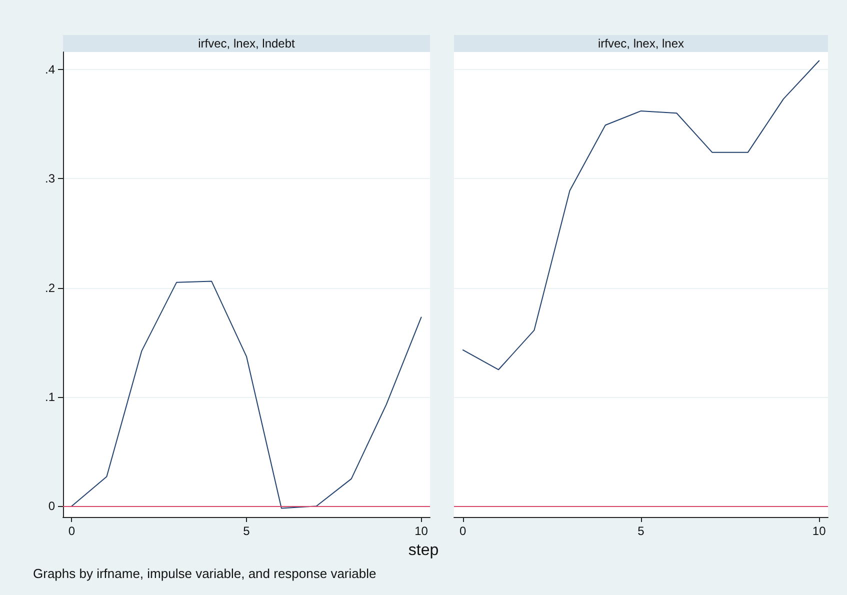 The image size is (847, 595). Describe the element at coordinates (247, 43) in the screenshot. I see `chart-title: irfvec, lnex, lndebt` at that location.